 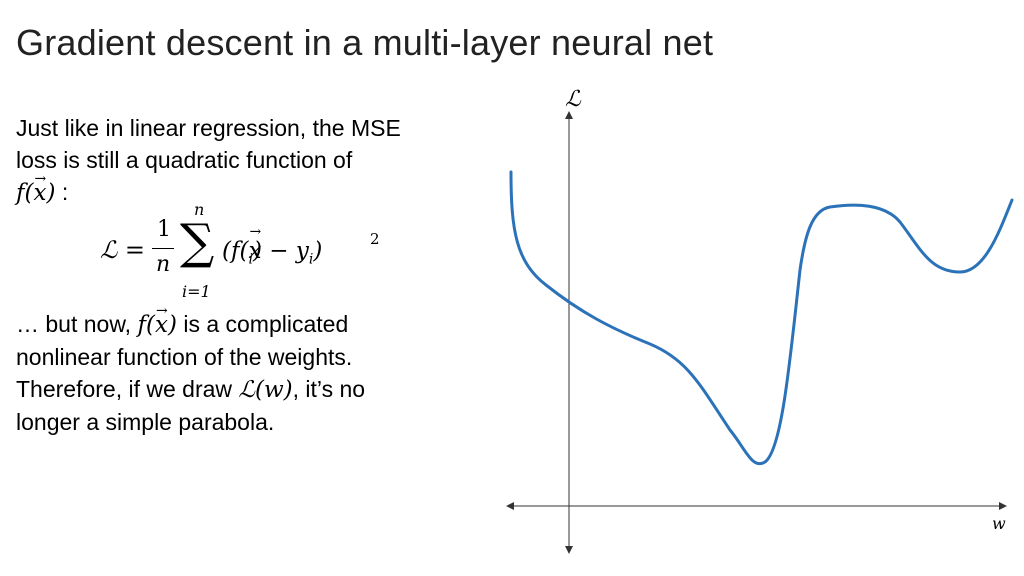 I want to click on y-axis-label: ℒ, so click(x=573, y=99).